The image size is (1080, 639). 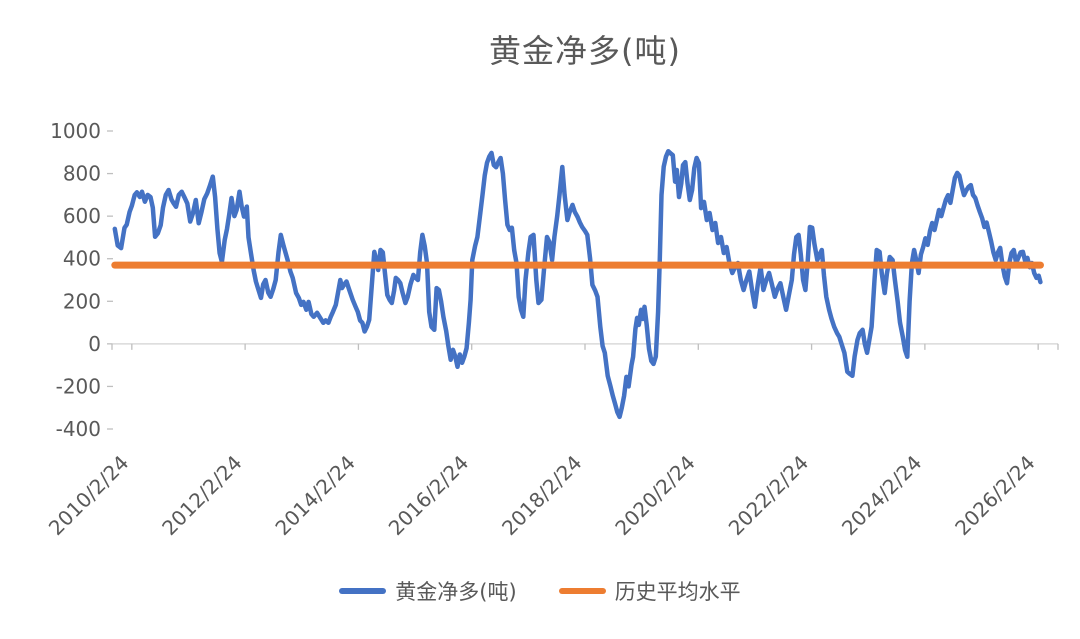 What do you see at coordinates (82, 259) in the screenshot?
I see `svg-text: 400` at bounding box center [82, 259].